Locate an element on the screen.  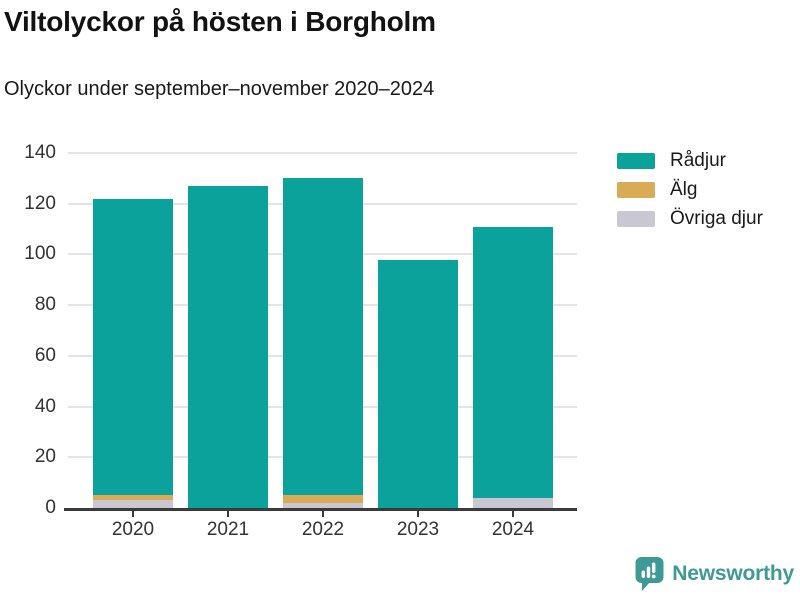
legend-label-ovriga-djur: Övriga djur is located at coordinates (716, 218).